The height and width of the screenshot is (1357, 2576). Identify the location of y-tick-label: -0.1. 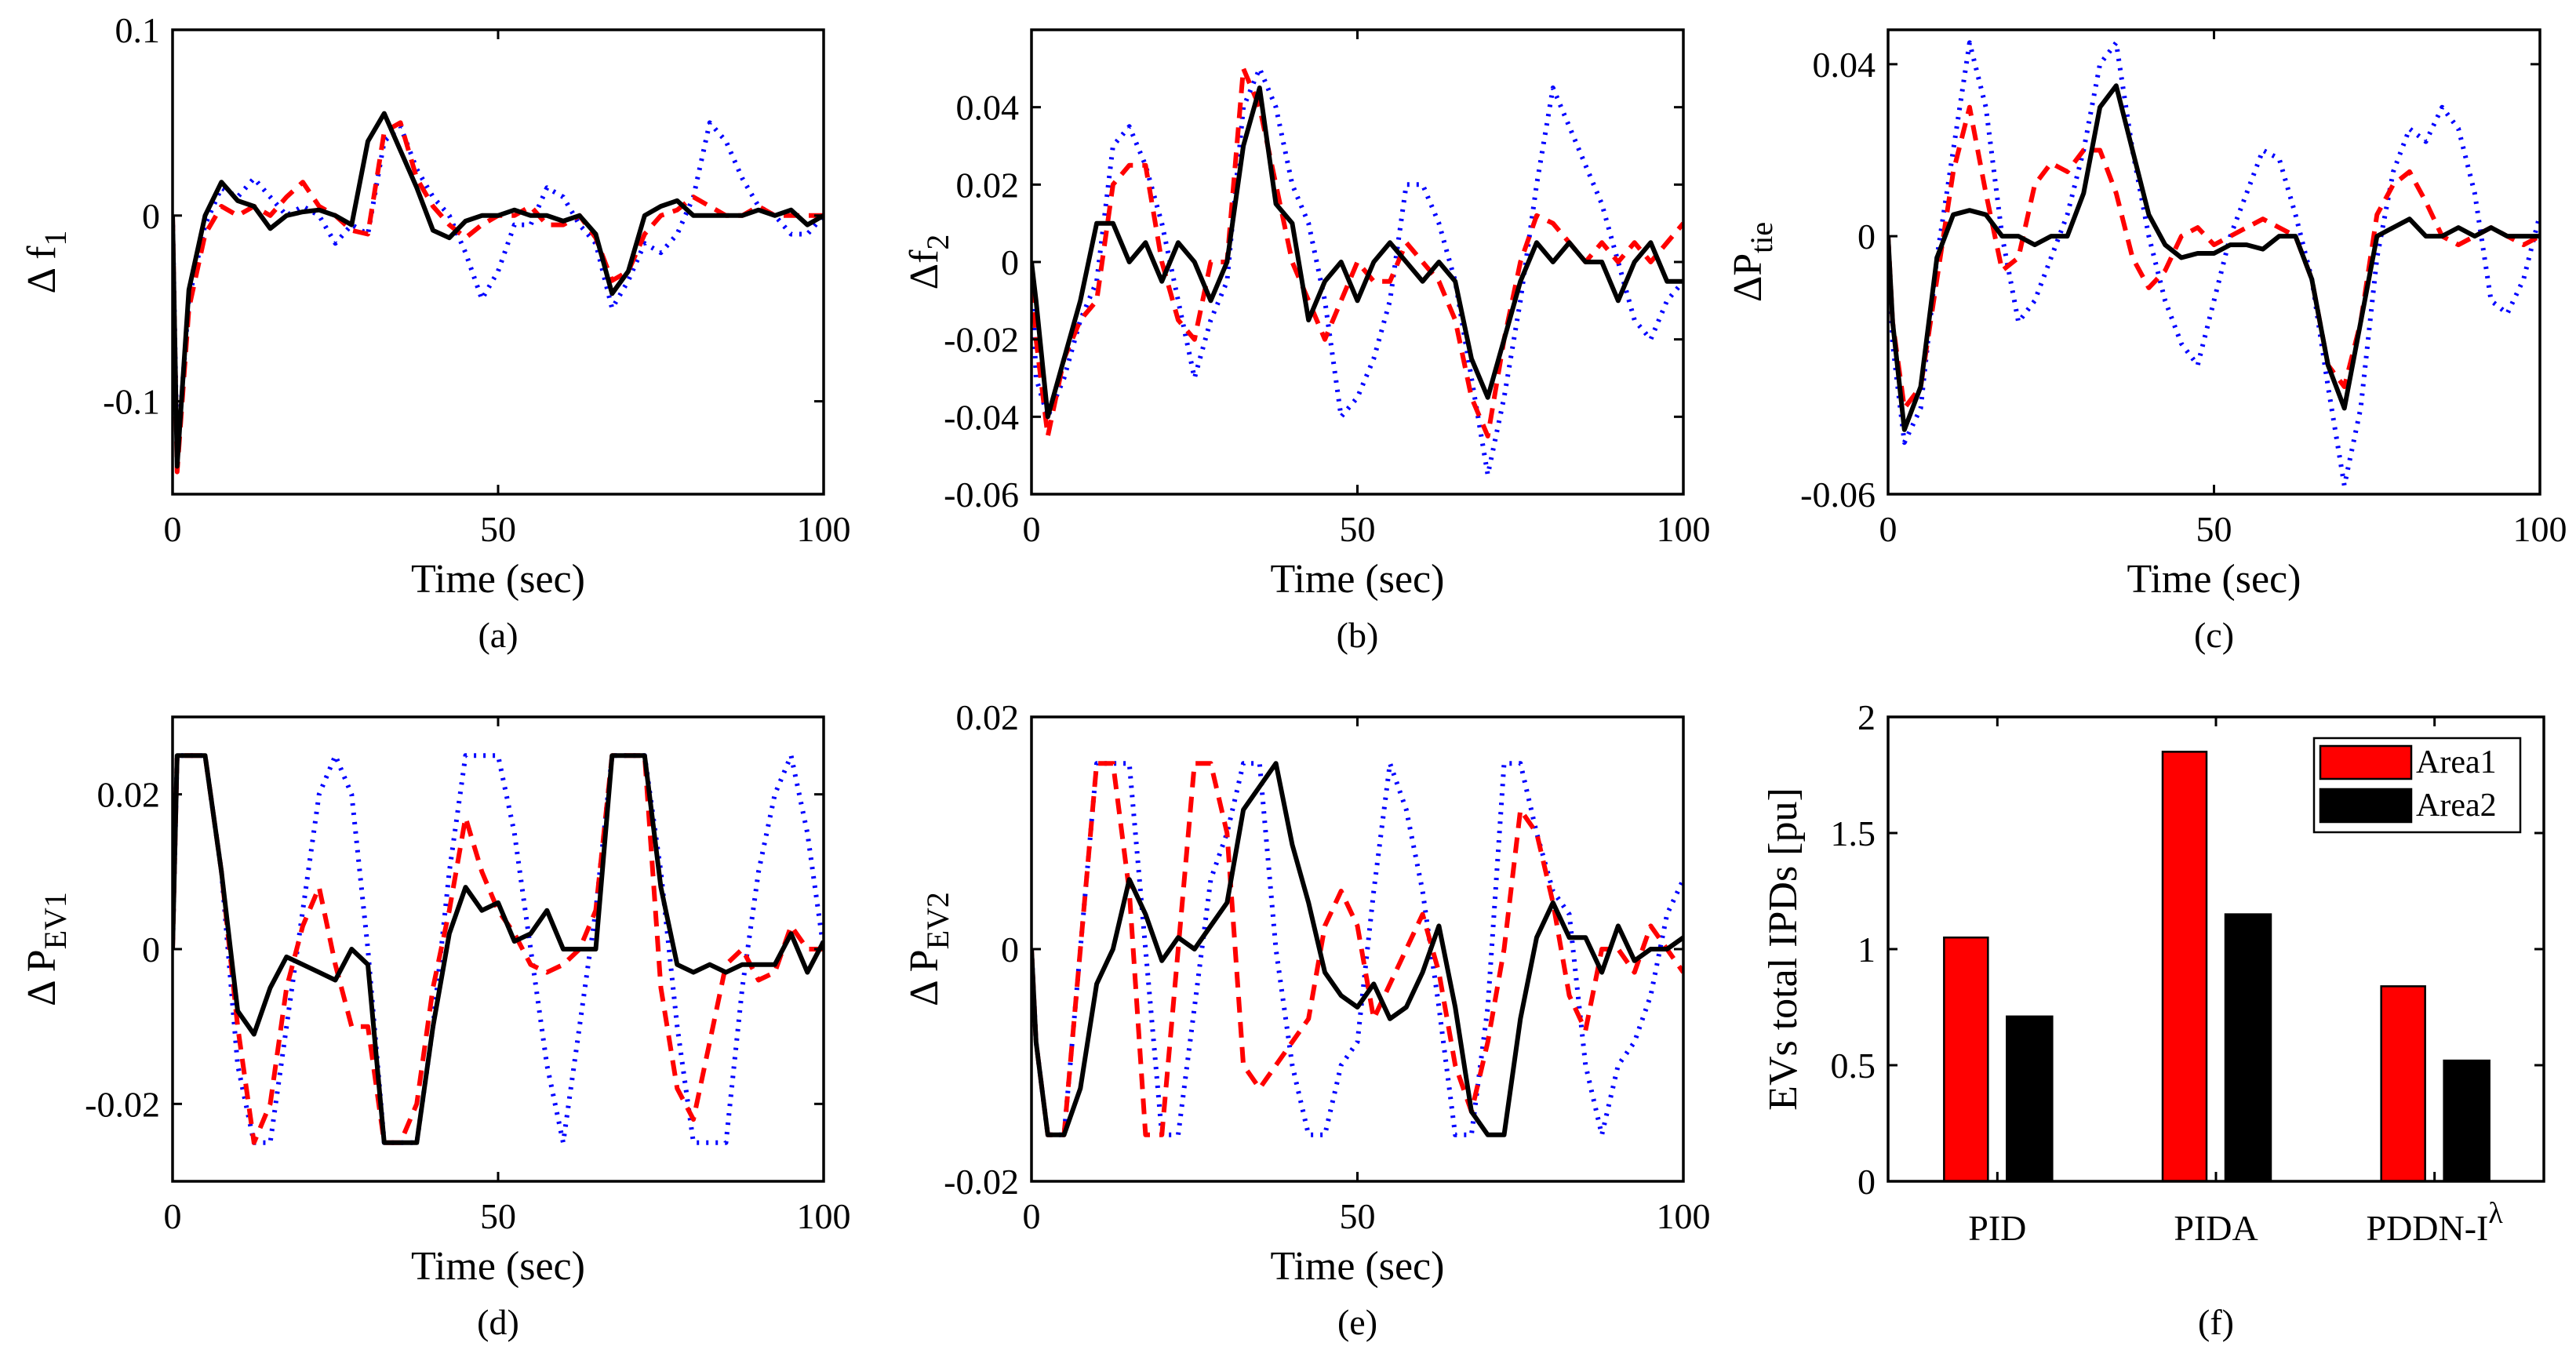
(131, 402).